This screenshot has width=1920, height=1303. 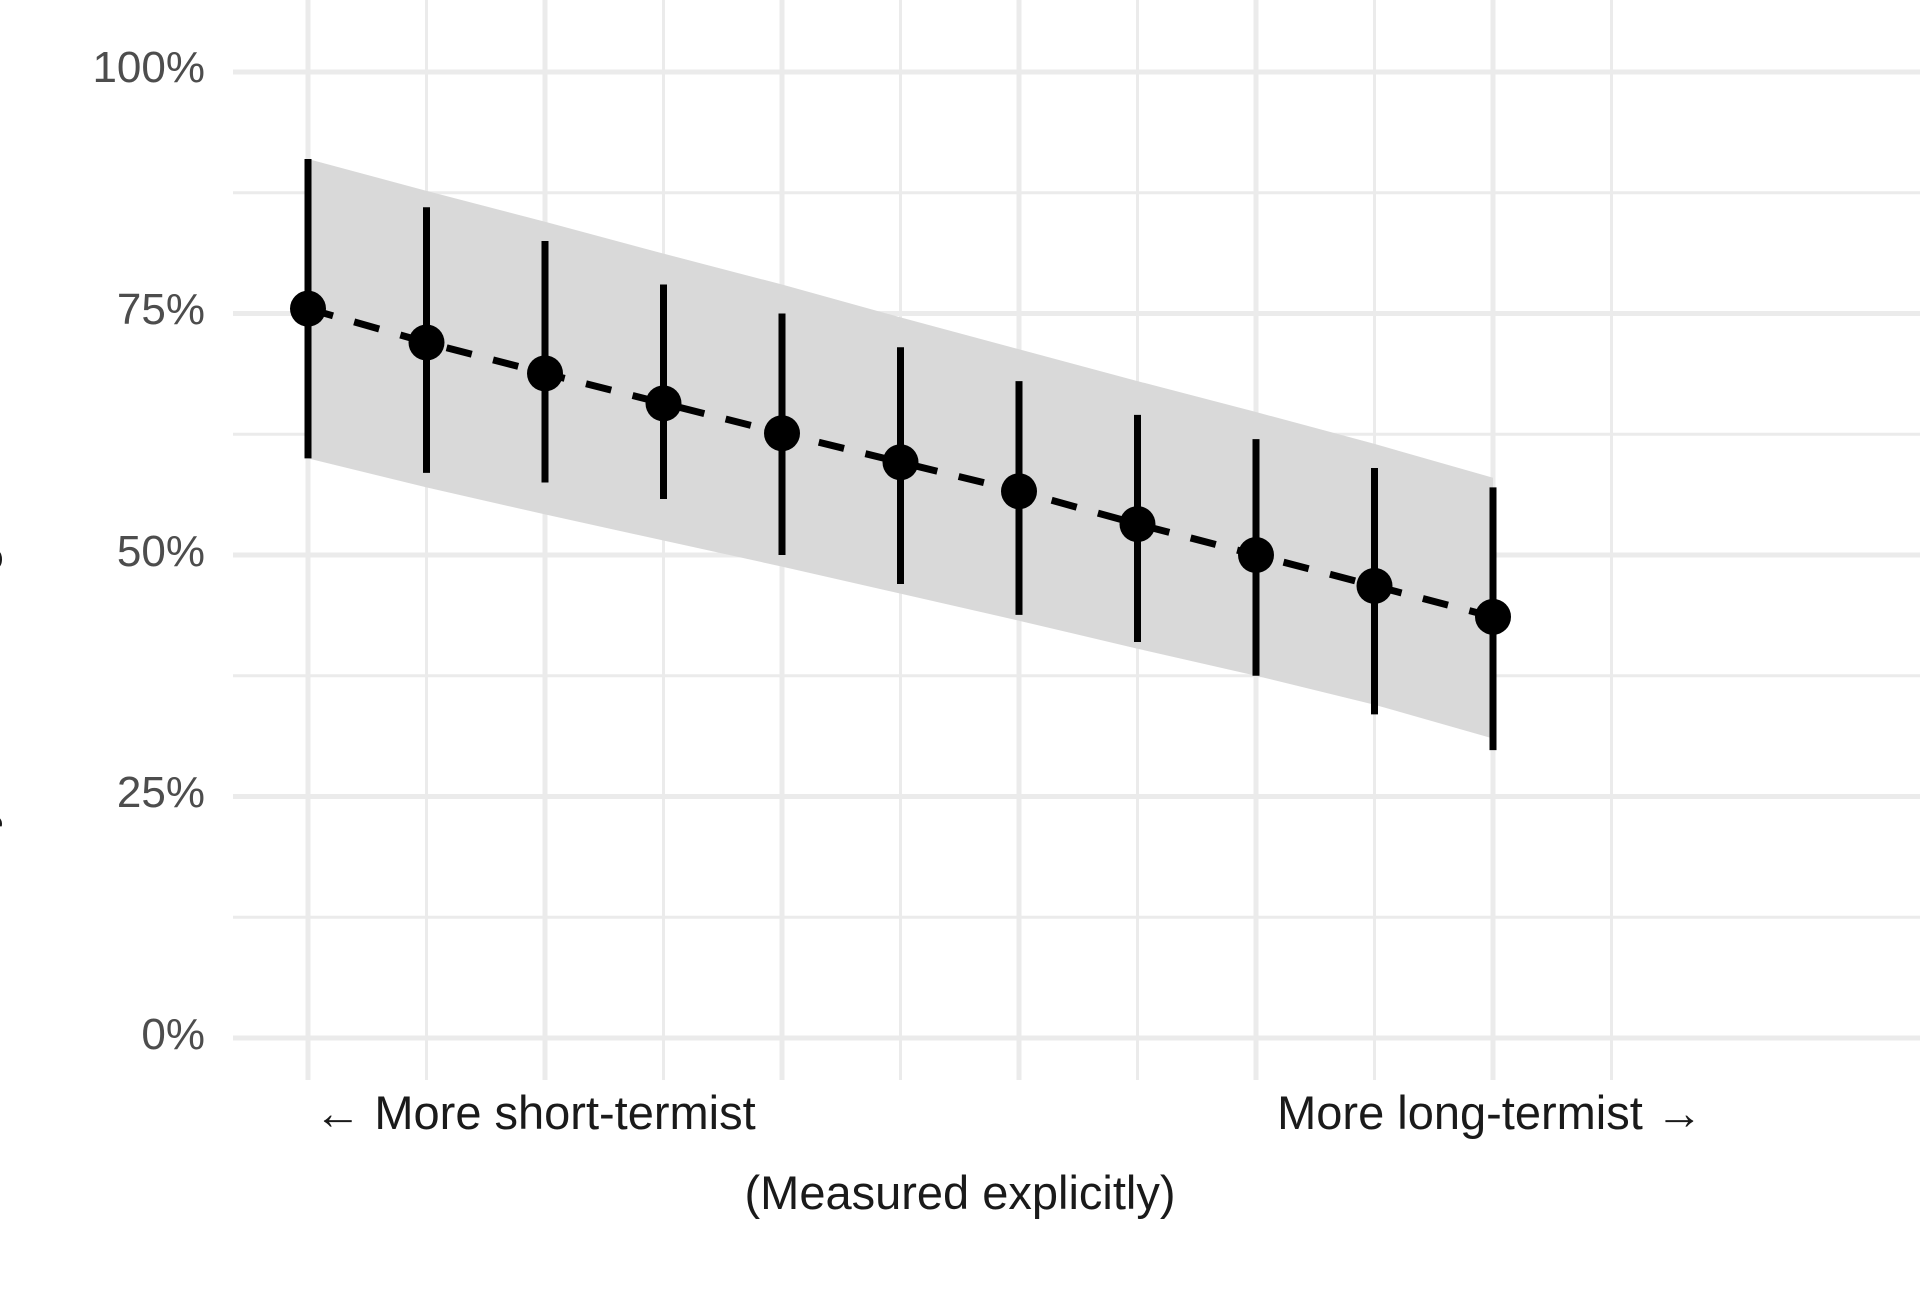 I want to click on trend-line, so click(x=900, y=463).